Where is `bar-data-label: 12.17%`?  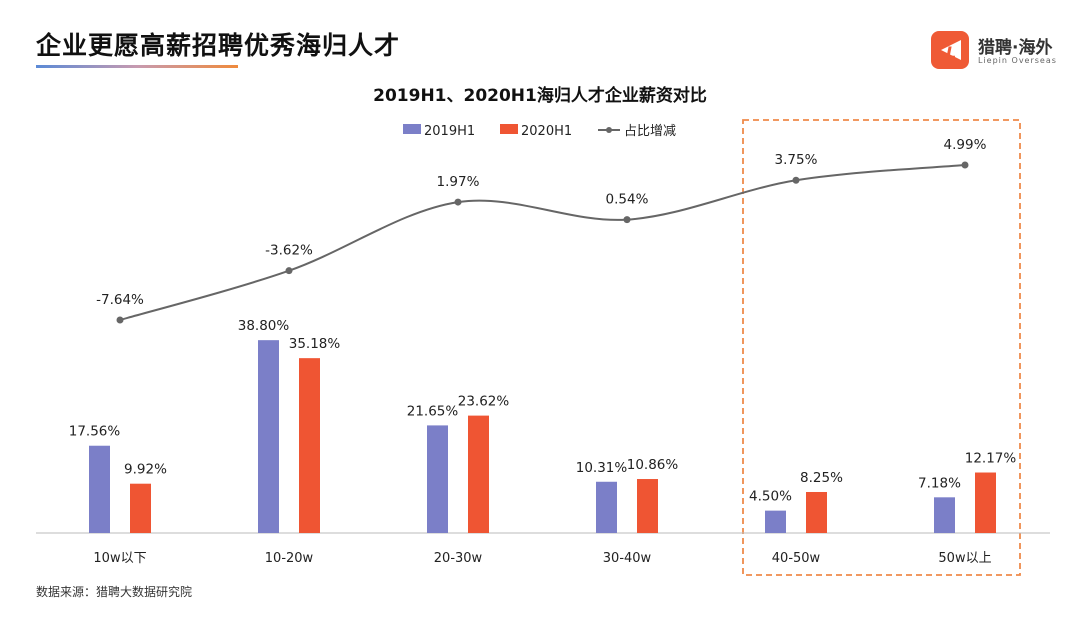
bar-data-label: 12.17% is located at coordinates (991, 459).